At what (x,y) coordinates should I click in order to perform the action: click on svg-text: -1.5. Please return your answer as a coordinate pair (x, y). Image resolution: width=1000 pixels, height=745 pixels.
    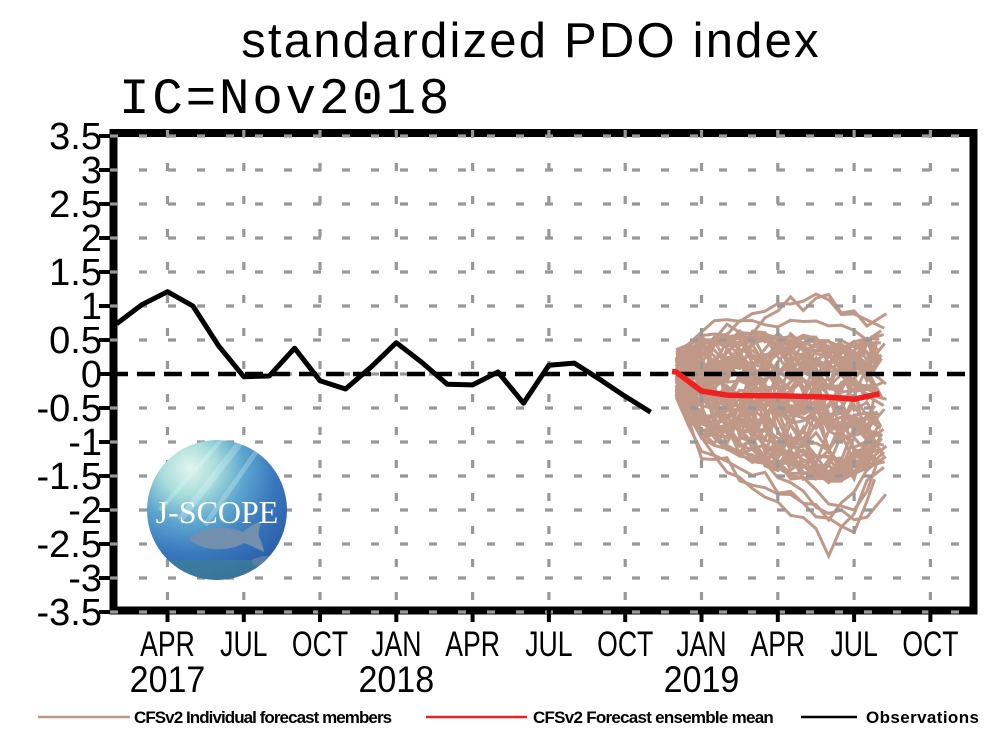
    Looking at the image, I should click on (69, 477).